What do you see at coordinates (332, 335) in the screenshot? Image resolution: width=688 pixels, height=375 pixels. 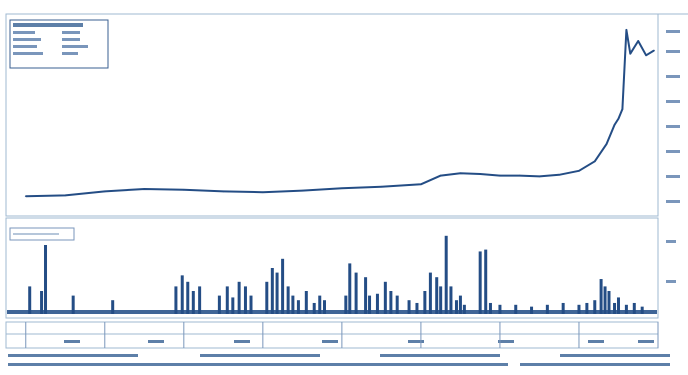 I see `date-axis-strip` at bounding box center [332, 335].